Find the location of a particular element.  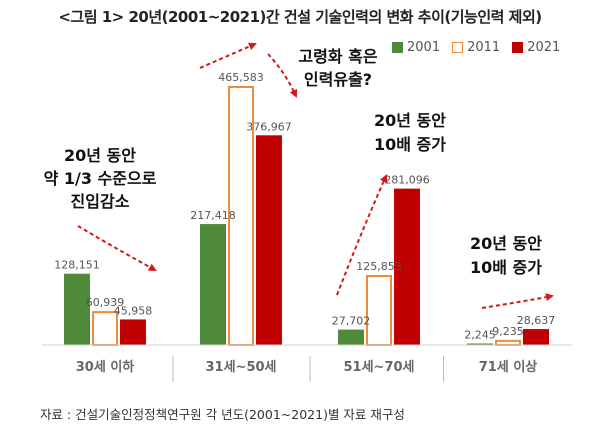

value-label-2011-2: 125,853 is located at coordinates (379, 266).